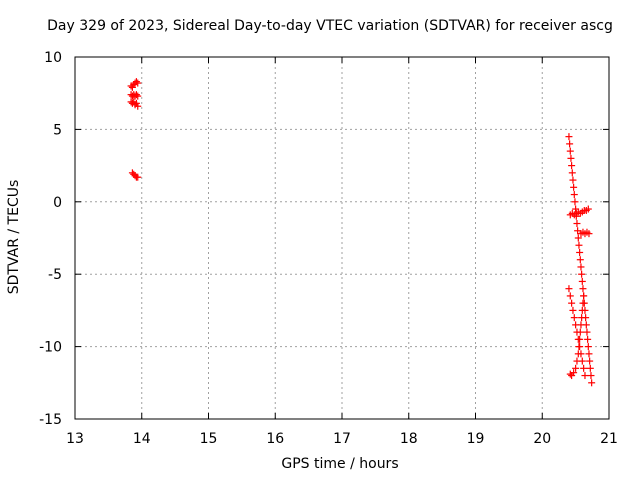 The height and width of the screenshot is (480, 640). Describe the element at coordinates (57, 203) in the screenshot. I see `y-tick-label: 0` at that location.